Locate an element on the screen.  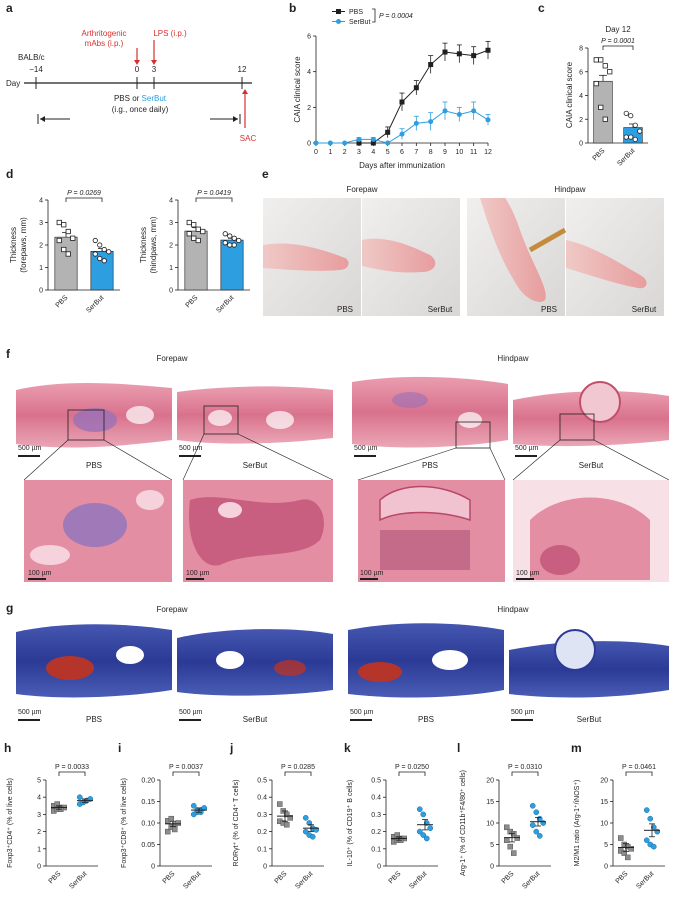
panel-letter-l: l is located at coordinates (458, 748).